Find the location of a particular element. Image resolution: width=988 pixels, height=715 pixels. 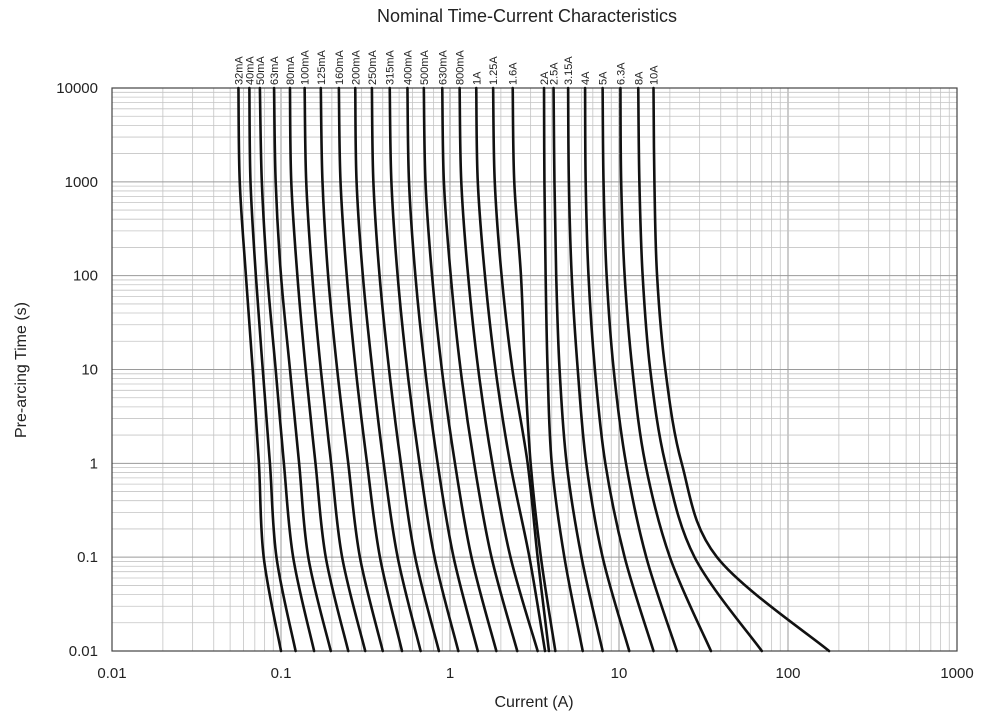

curve-125mA is located at coordinates (352, 369).